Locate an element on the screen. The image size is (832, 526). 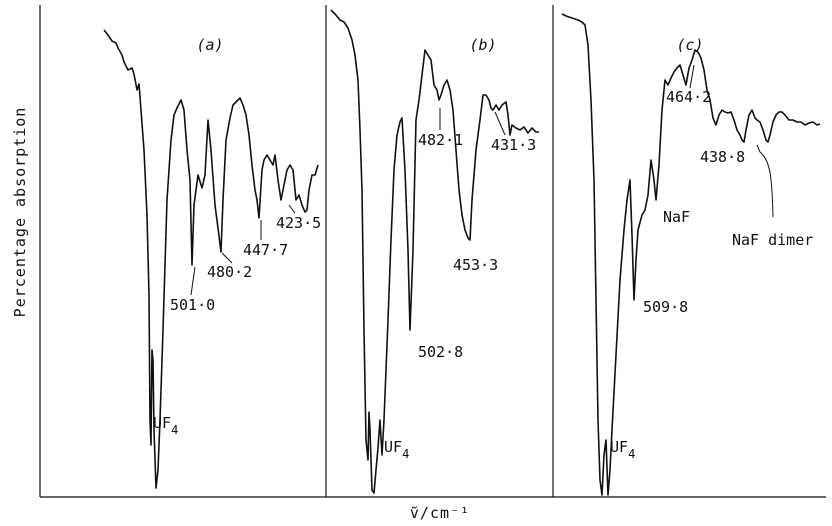
peak-label-482: 482·1 is located at coordinates (440, 140).